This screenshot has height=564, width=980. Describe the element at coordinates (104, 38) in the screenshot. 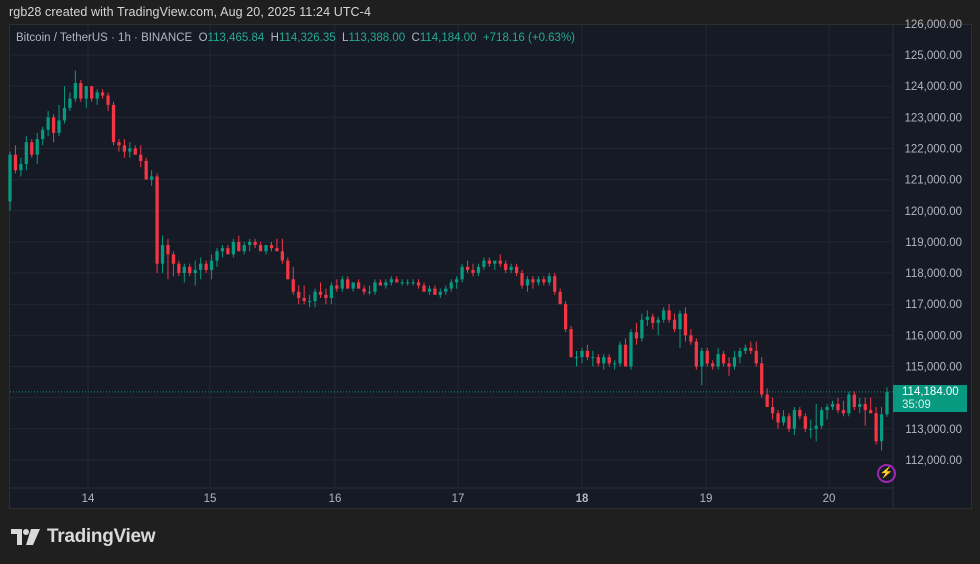

I see `symbol-name: Bitcoin / TetherUS · 1h · BINANCE` at that location.